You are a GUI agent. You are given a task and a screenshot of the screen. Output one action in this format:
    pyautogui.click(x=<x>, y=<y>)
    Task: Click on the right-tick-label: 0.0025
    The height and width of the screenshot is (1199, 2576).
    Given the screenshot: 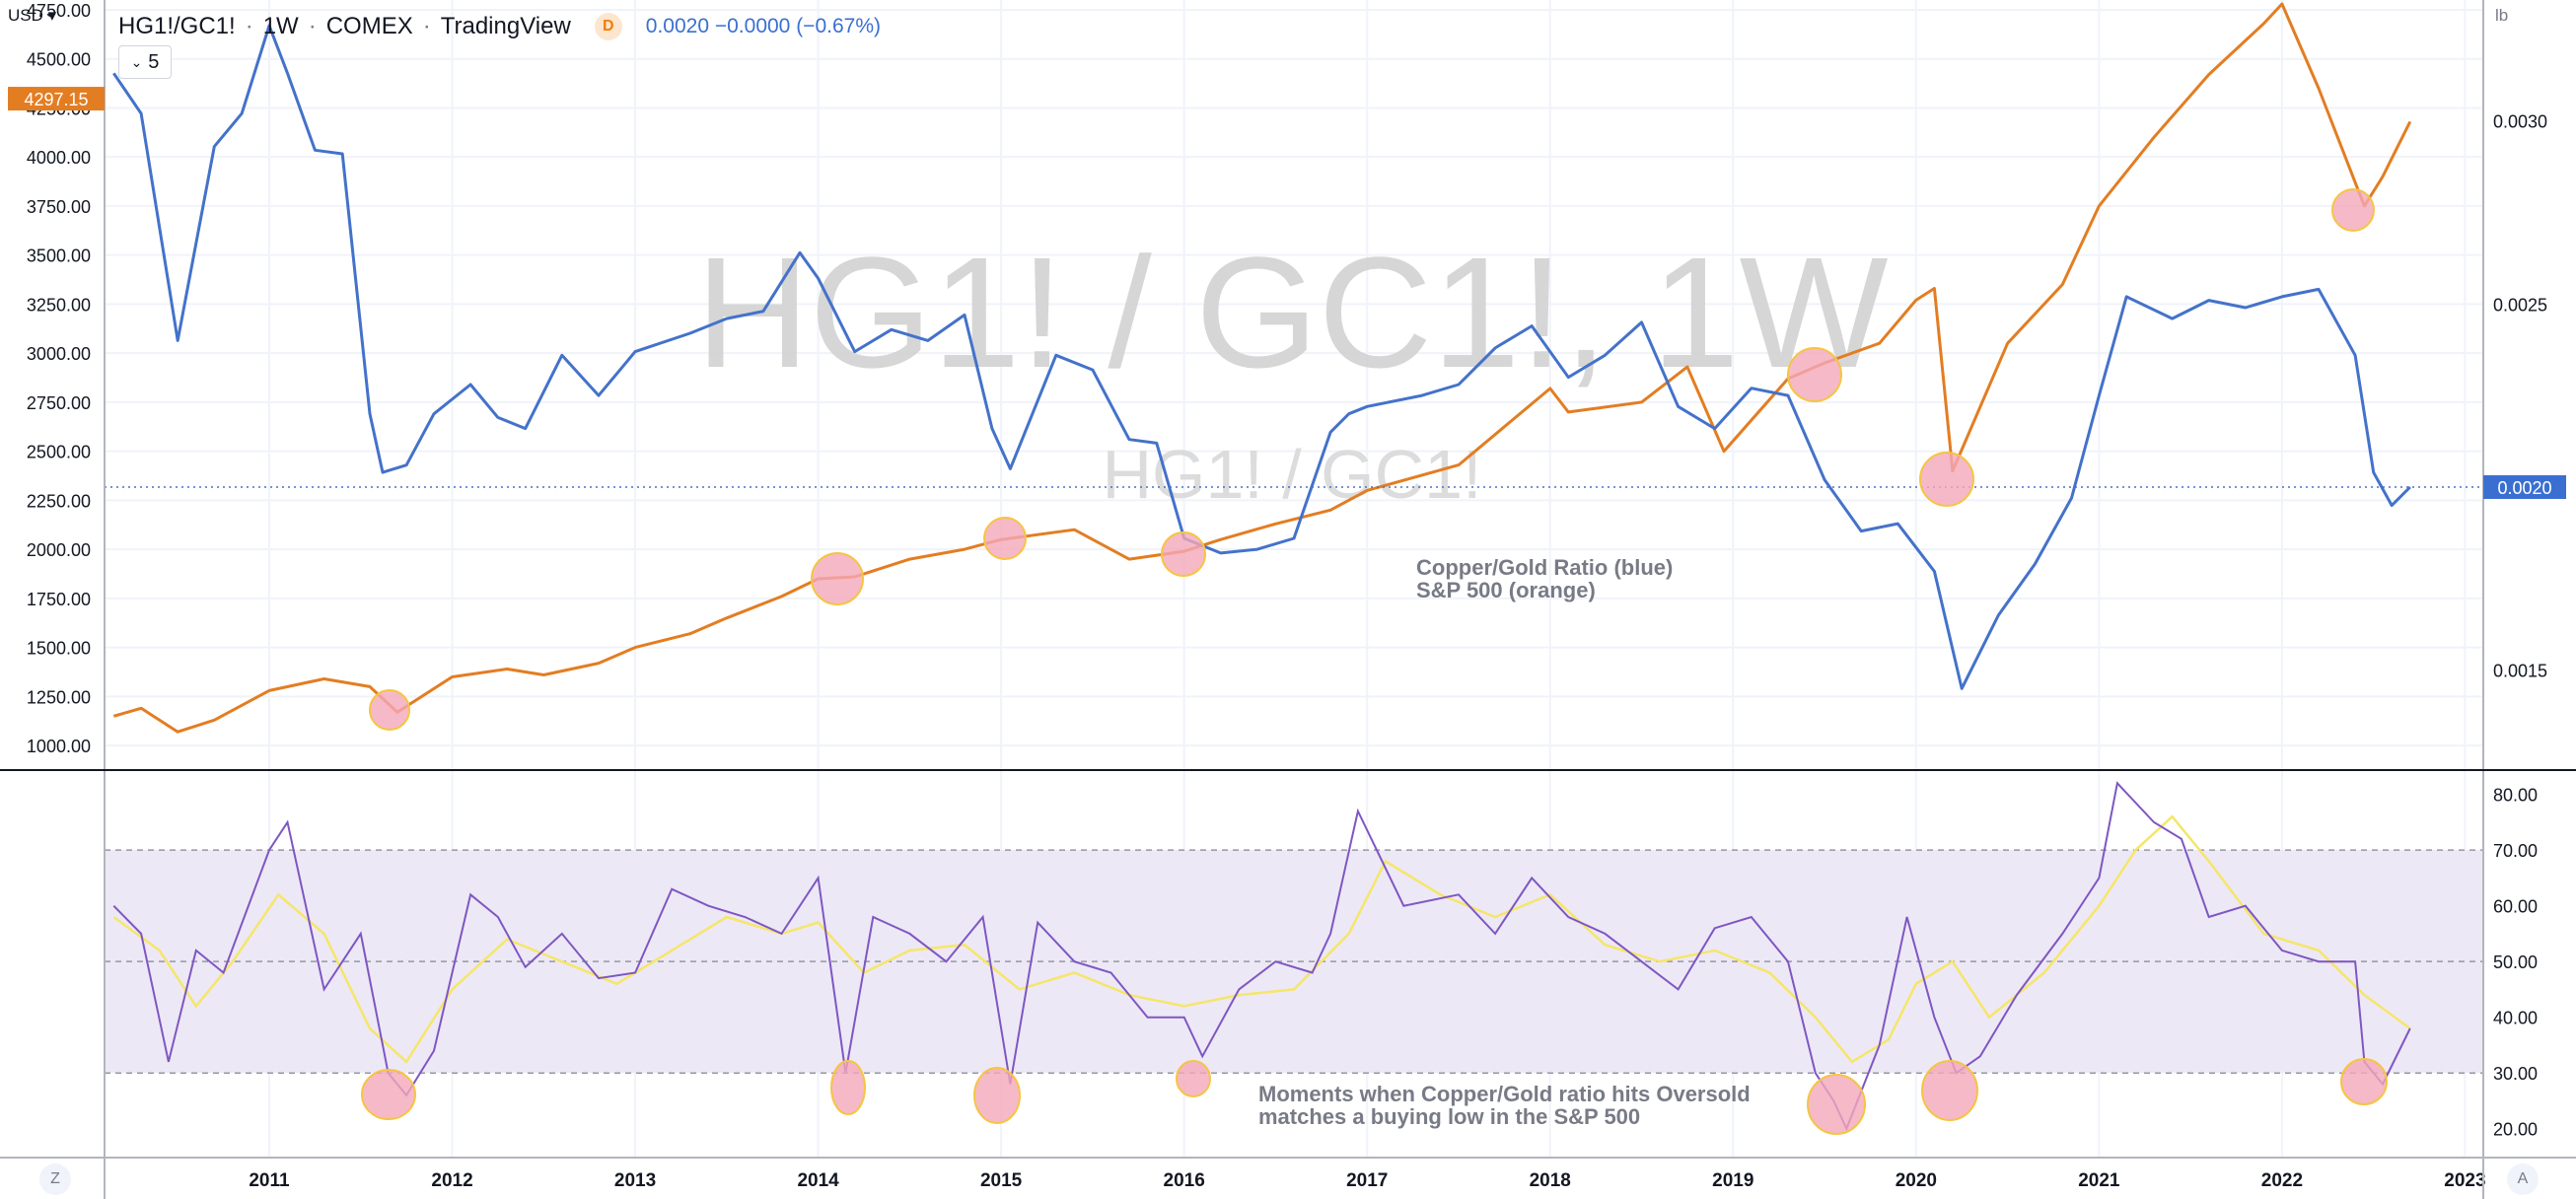 What is the action you would take?
    pyautogui.click(x=2520, y=305)
    